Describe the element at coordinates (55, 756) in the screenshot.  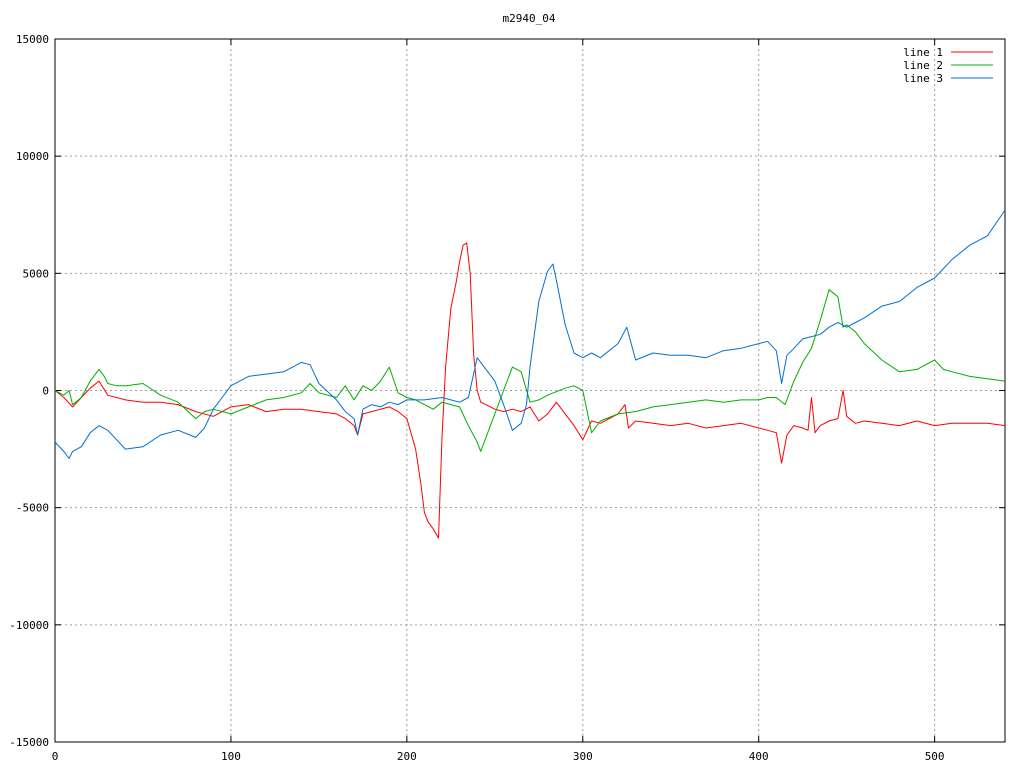
I see `x-tick-label: 0` at that location.